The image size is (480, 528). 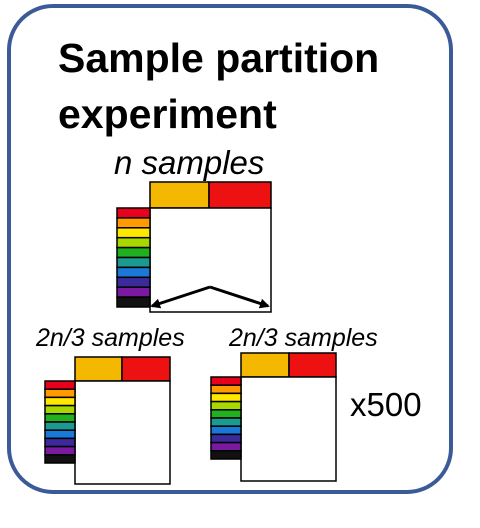 I want to click on subset-b-matrix, so click(x=273, y=417).